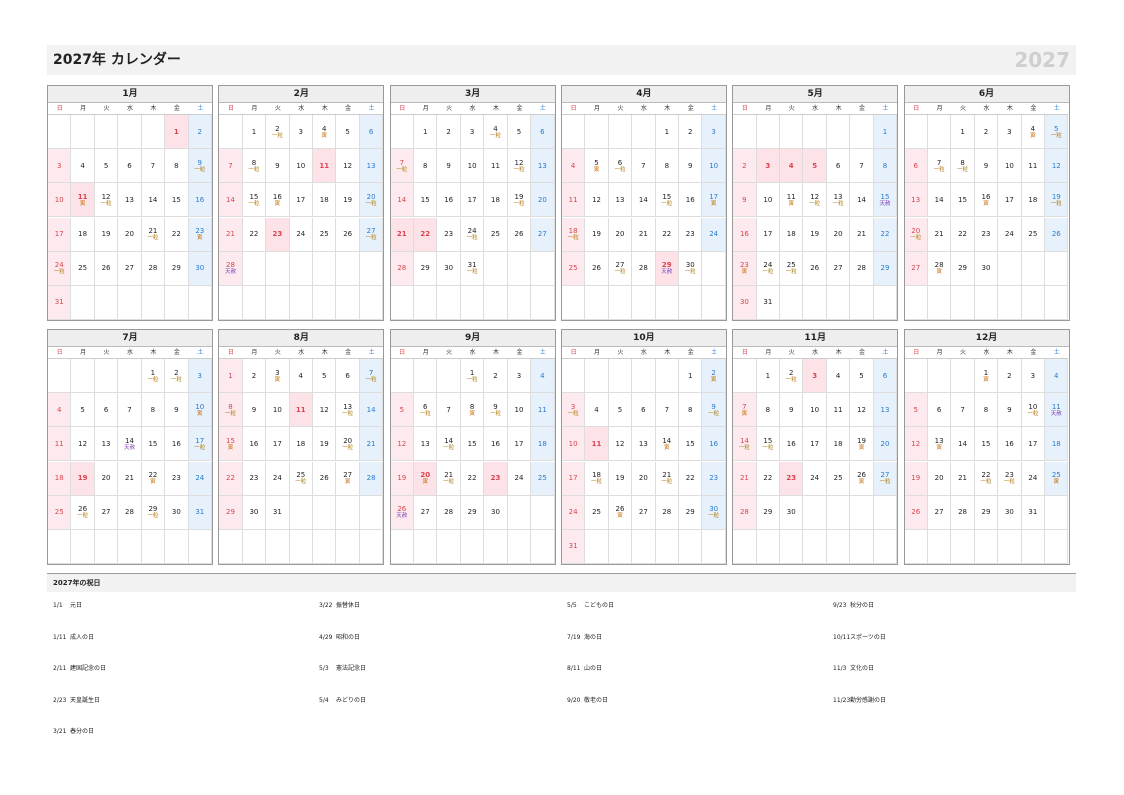  Describe the element at coordinates (620, 512) in the screenshot. I see `day-cell: 26 寅` at that location.